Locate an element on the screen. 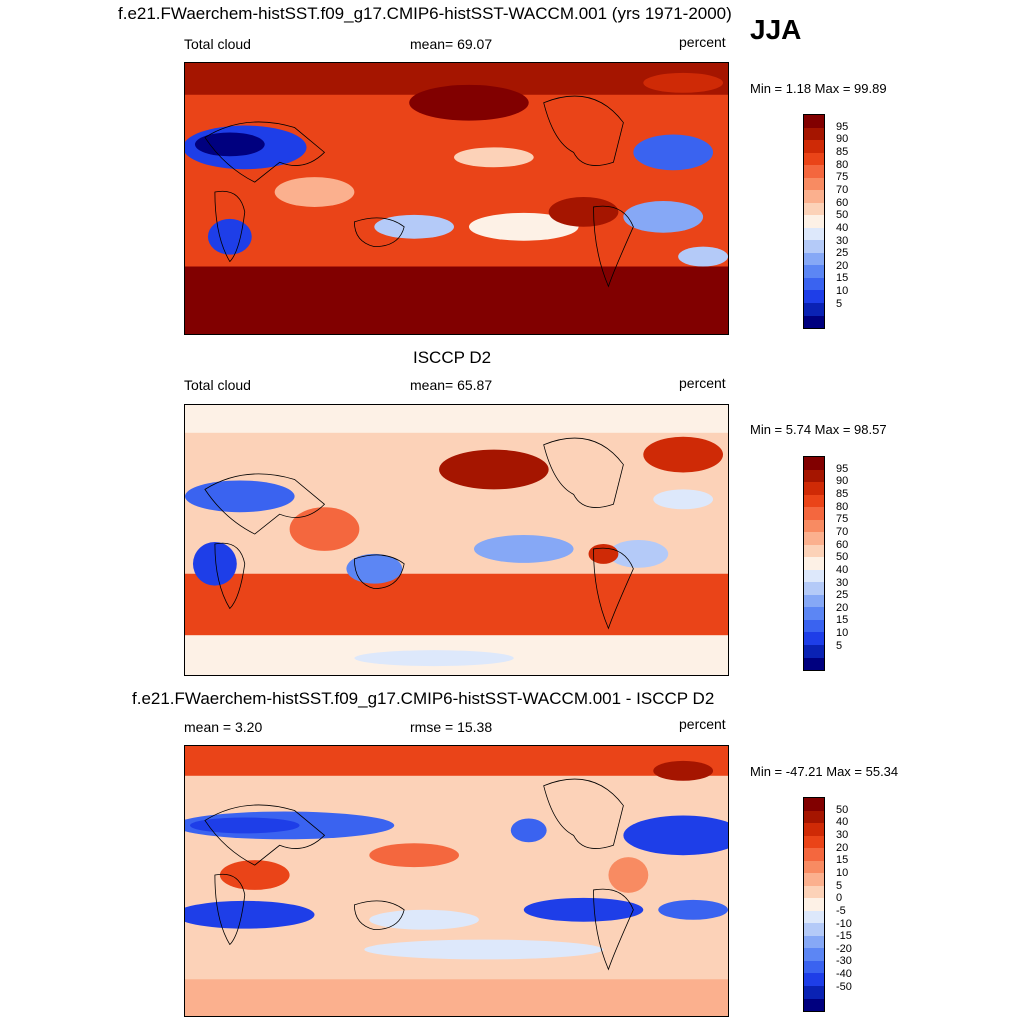  colorbar-tick: -15 is located at coordinates (844, 936).